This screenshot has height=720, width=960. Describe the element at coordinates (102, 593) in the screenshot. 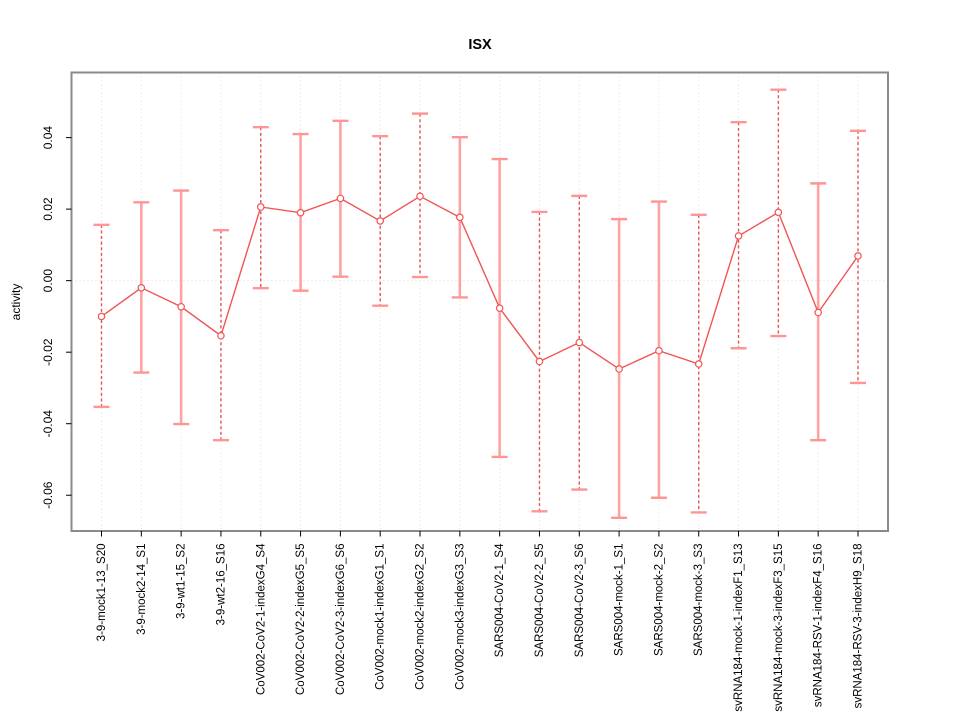

I see `x-category-label: 3-9-mock1-13_S20` at that location.